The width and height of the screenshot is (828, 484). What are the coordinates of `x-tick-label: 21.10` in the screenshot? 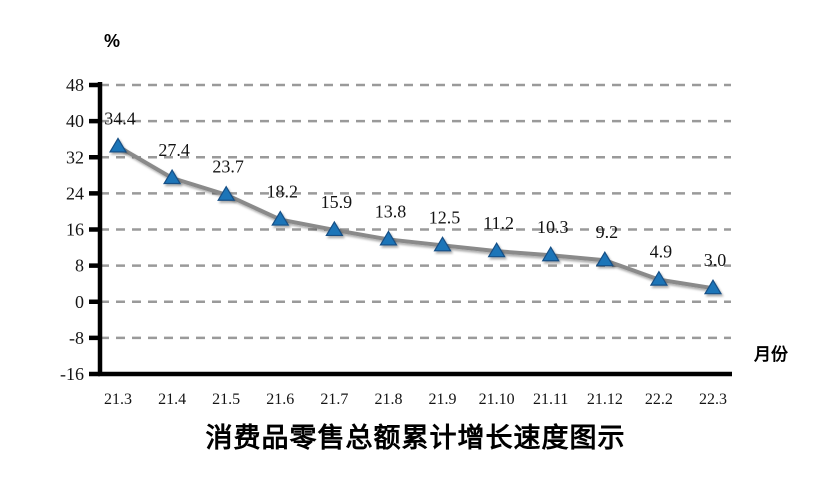 It's located at (497, 399).